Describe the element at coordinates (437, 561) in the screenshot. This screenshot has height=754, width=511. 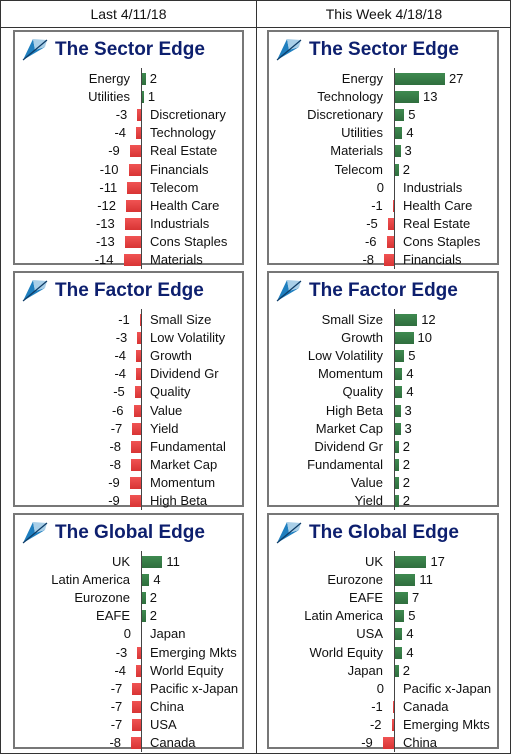
I see `value-label: 17` at that location.